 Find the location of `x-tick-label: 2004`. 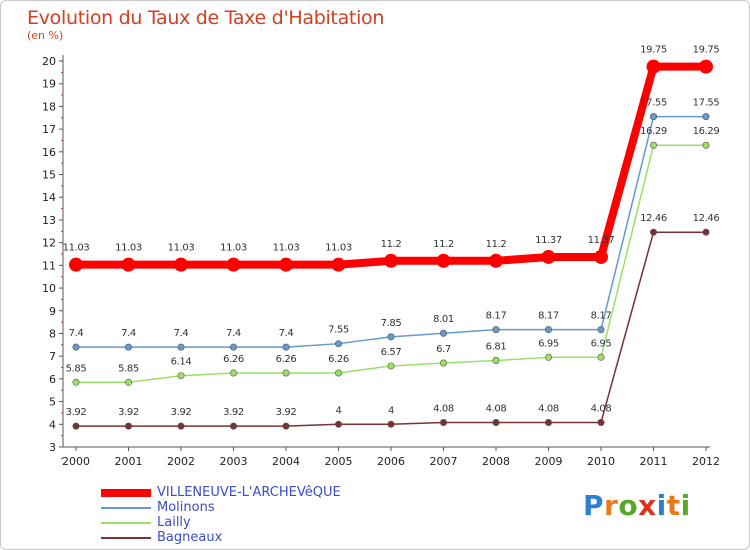

x-tick-label: 2004 is located at coordinates (286, 461).